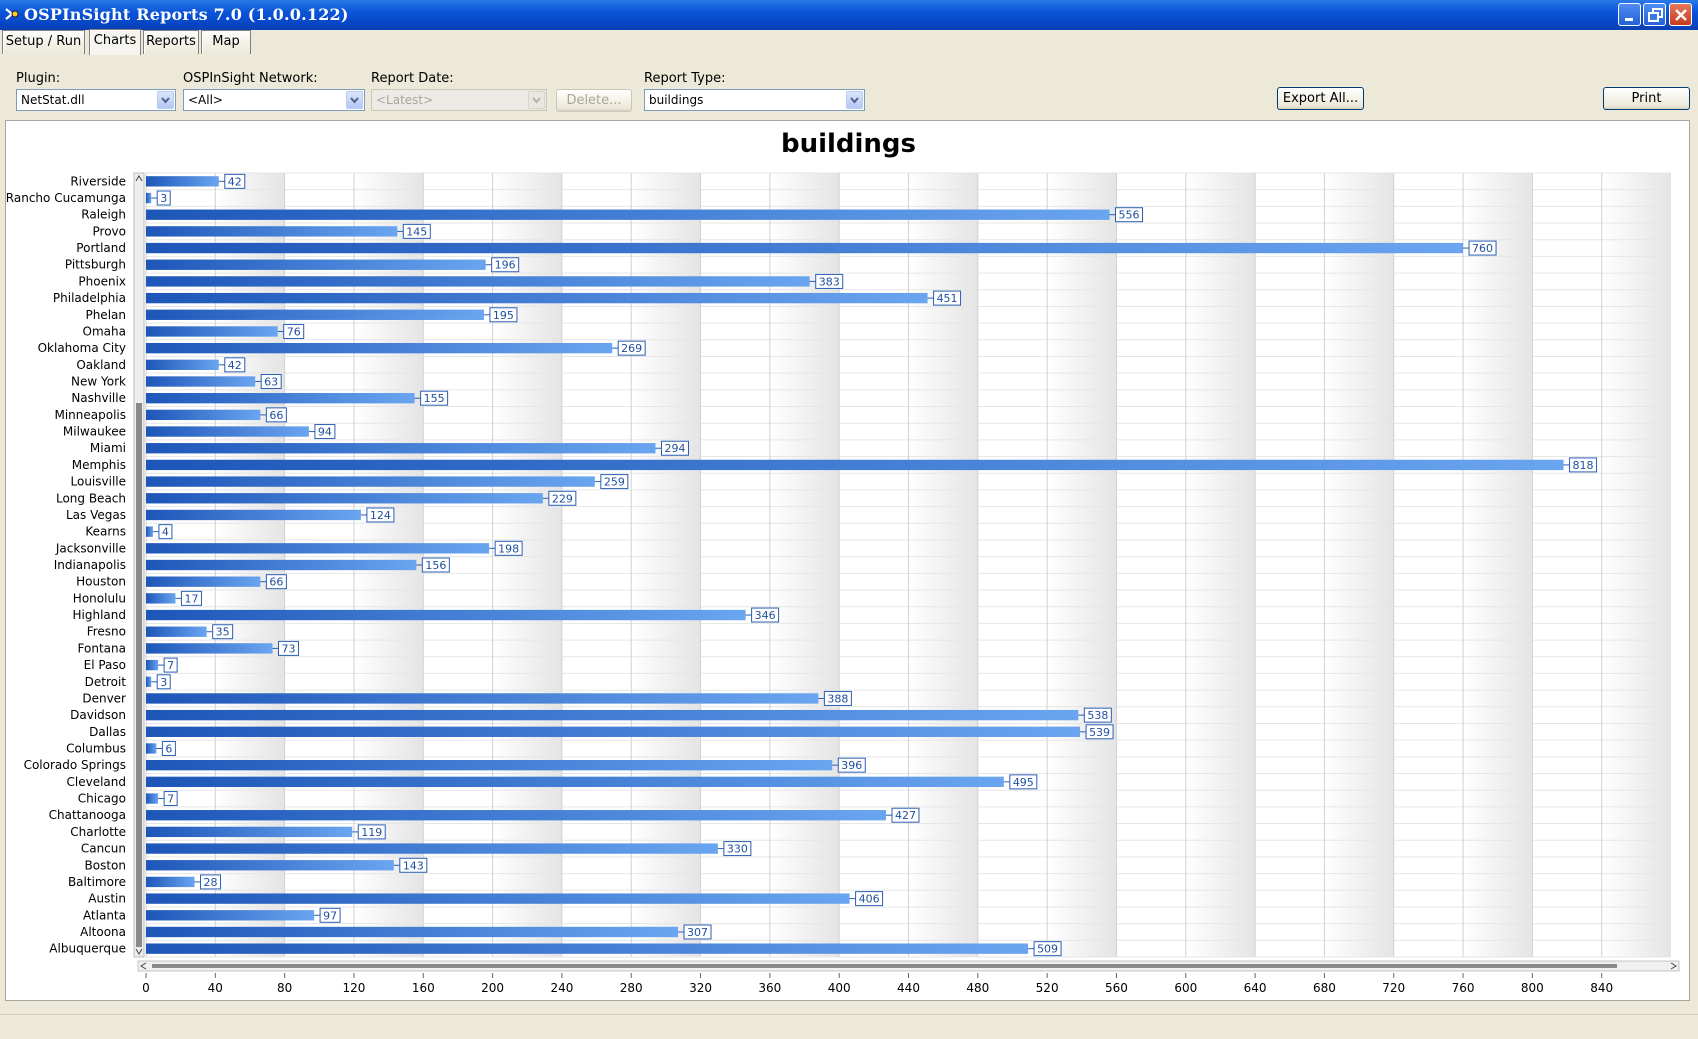  What do you see at coordinates (1646, 98) in the screenshot?
I see `print-button: Print` at bounding box center [1646, 98].